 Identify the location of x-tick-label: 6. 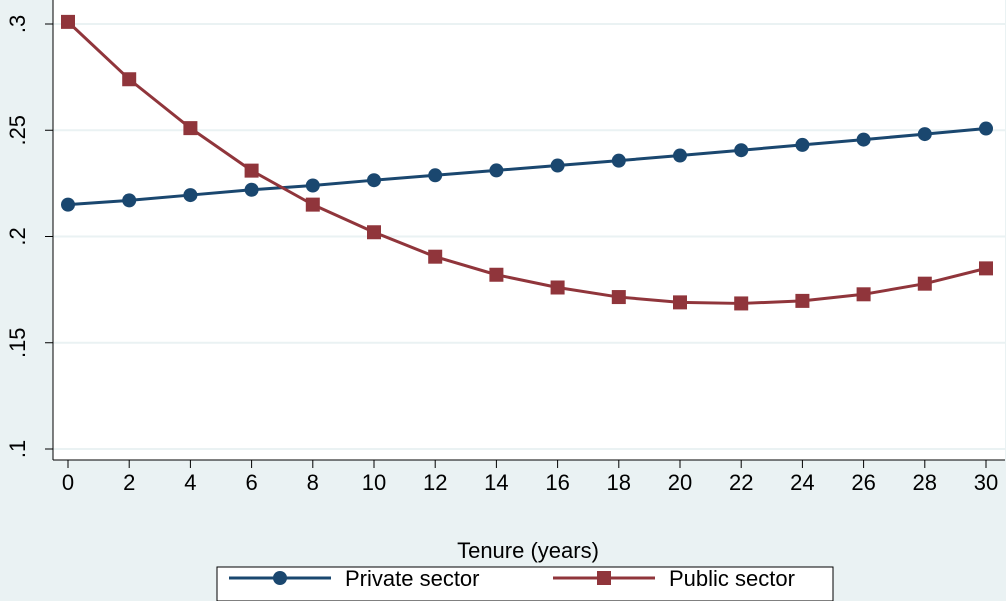
(251, 482).